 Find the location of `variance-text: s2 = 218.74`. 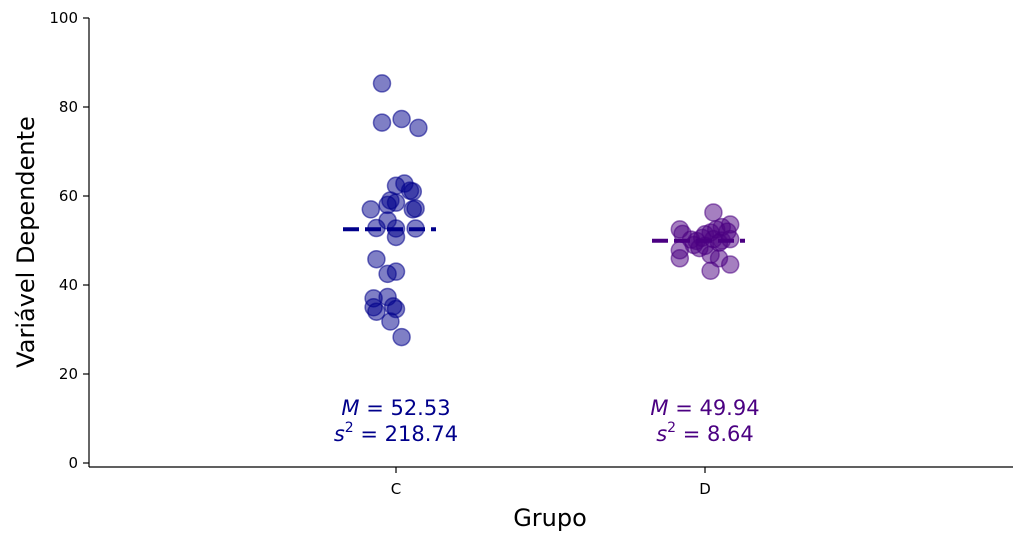

variance-text: s2 = 218.74 is located at coordinates (396, 433).